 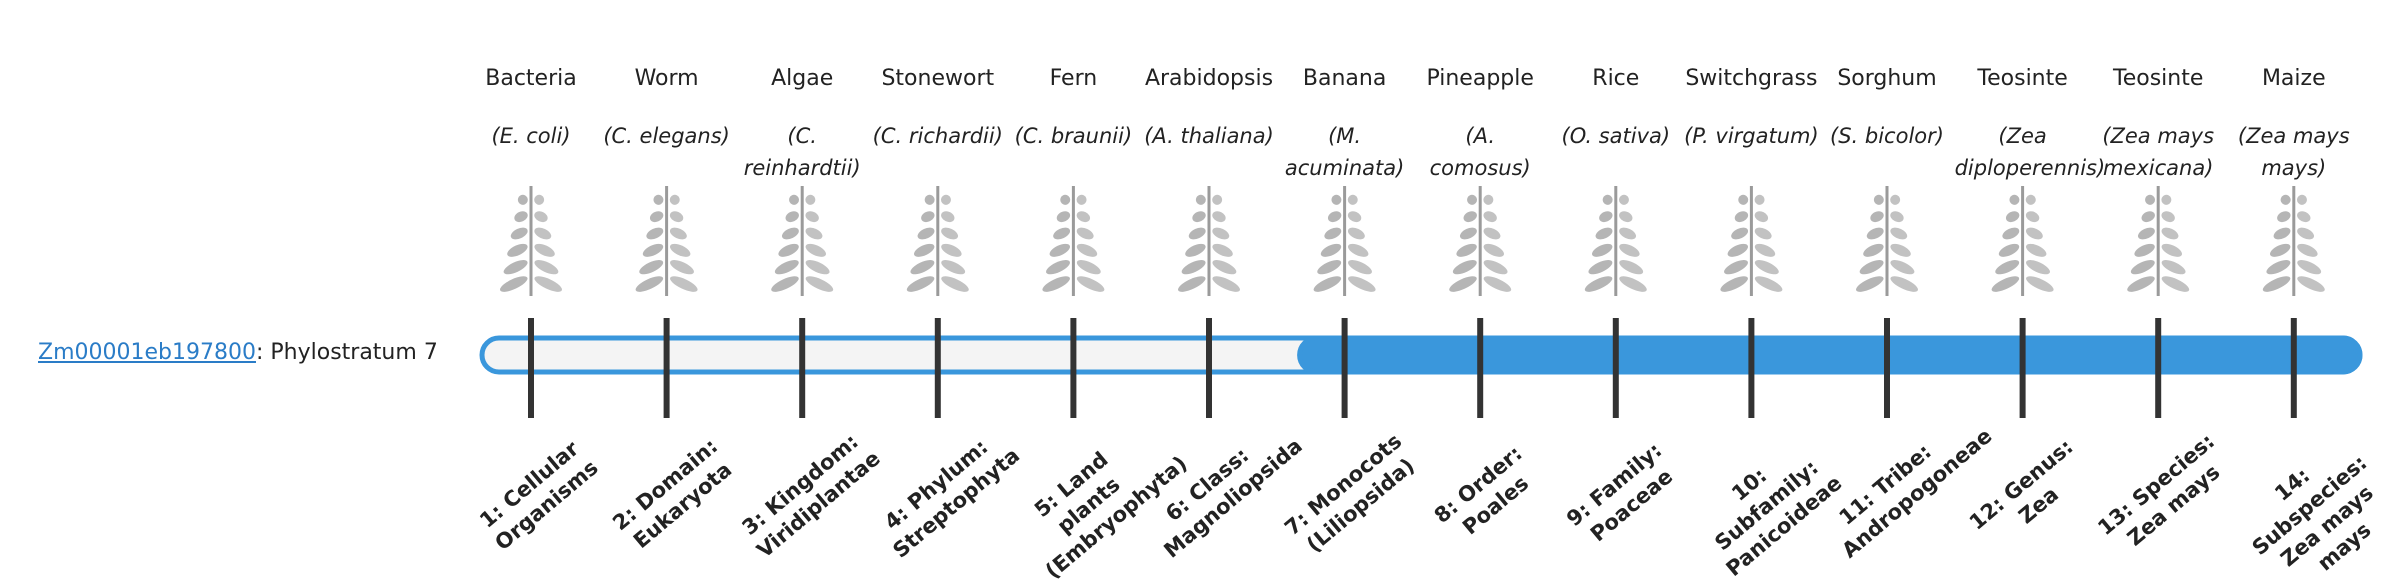 I want to click on organism-name: Bacteria, so click(x=531, y=78).